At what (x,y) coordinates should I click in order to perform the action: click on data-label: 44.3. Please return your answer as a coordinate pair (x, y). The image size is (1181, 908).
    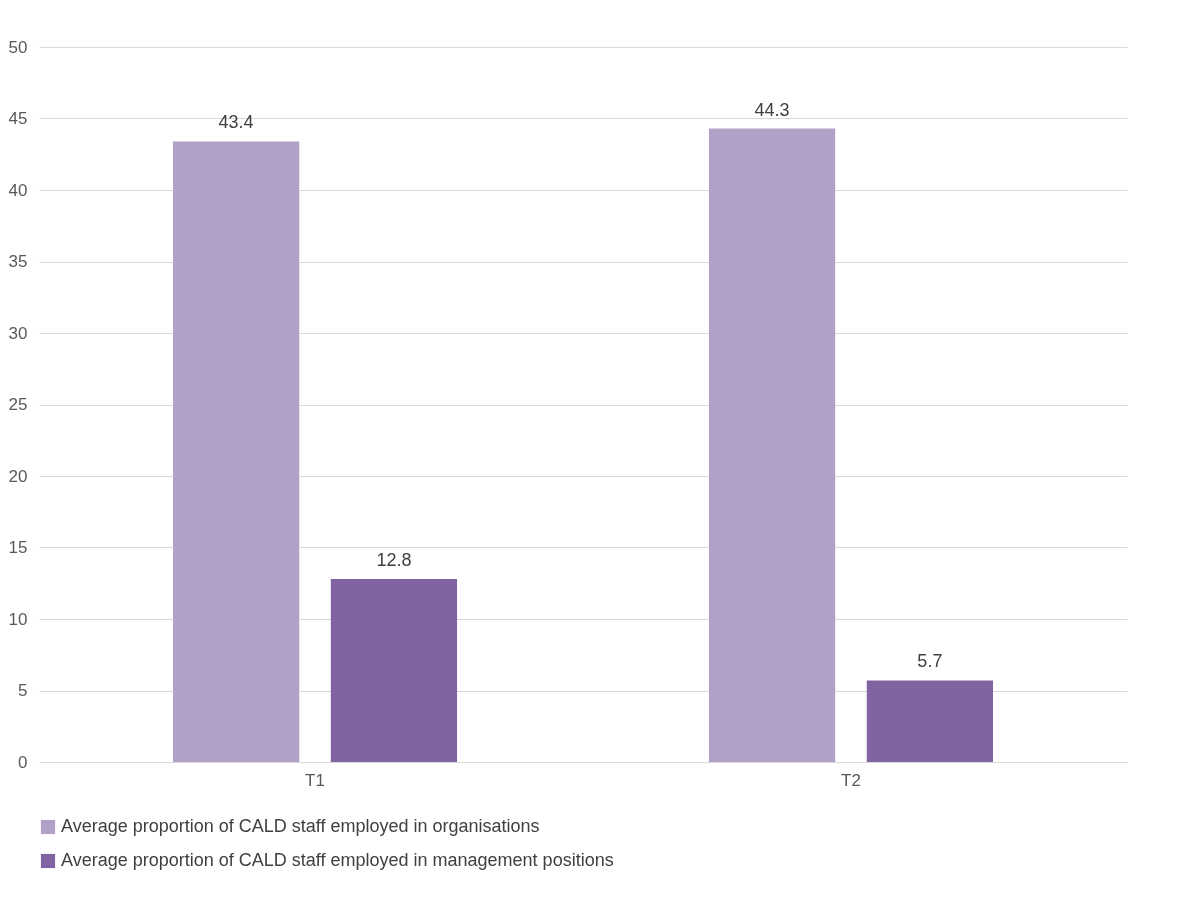
    Looking at the image, I should click on (772, 109).